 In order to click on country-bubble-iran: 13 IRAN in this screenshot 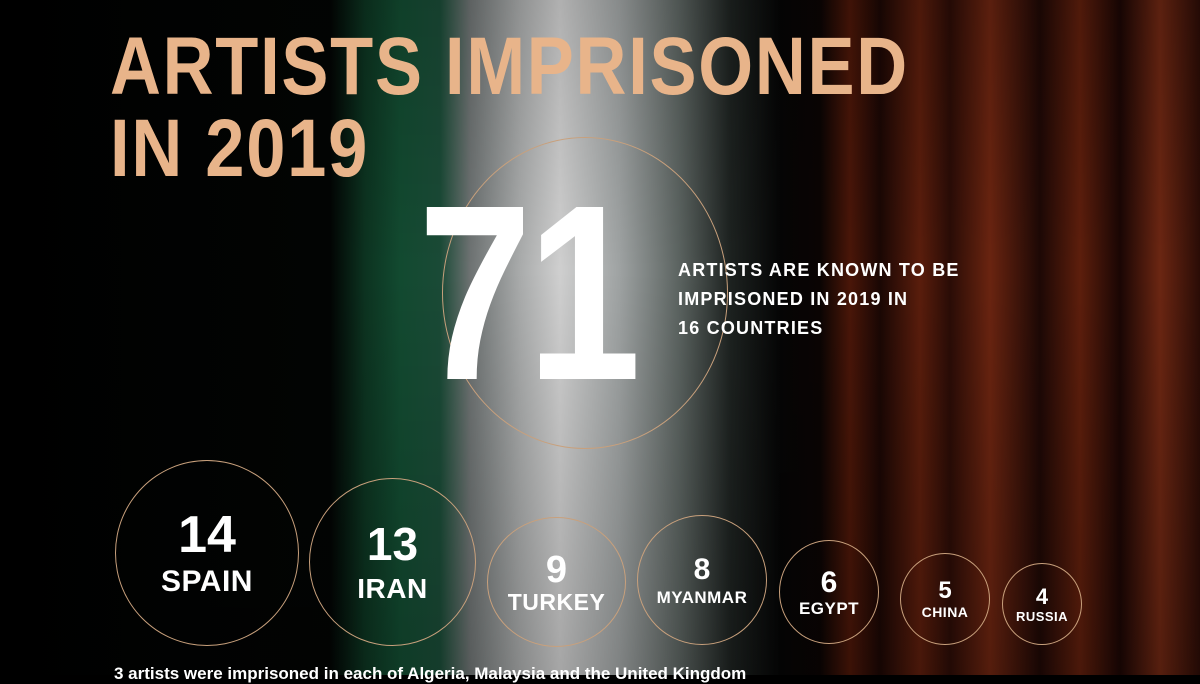, I will do `click(392, 562)`.